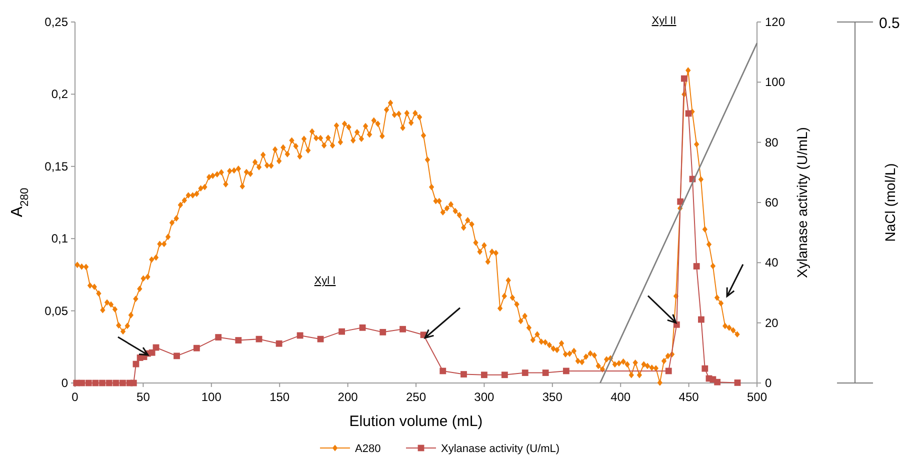 The height and width of the screenshot is (461, 909). Describe the element at coordinates (889, 23) in the screenshot. I see `text: 0.5` at that location.